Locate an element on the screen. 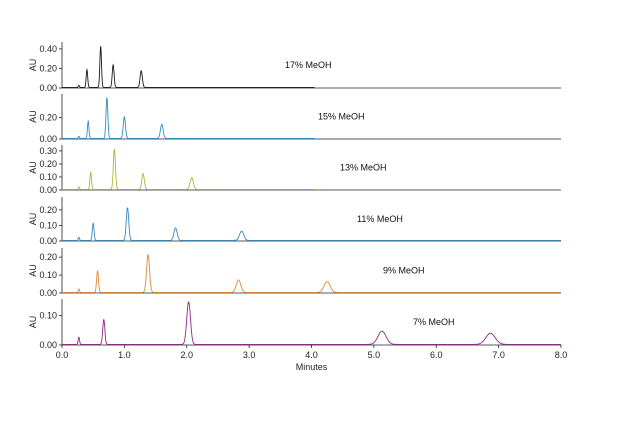 Image resolution: width=617 pixels, height=435 pixels. x-tick-label: 8.0 is located at coordinates (561, 355).